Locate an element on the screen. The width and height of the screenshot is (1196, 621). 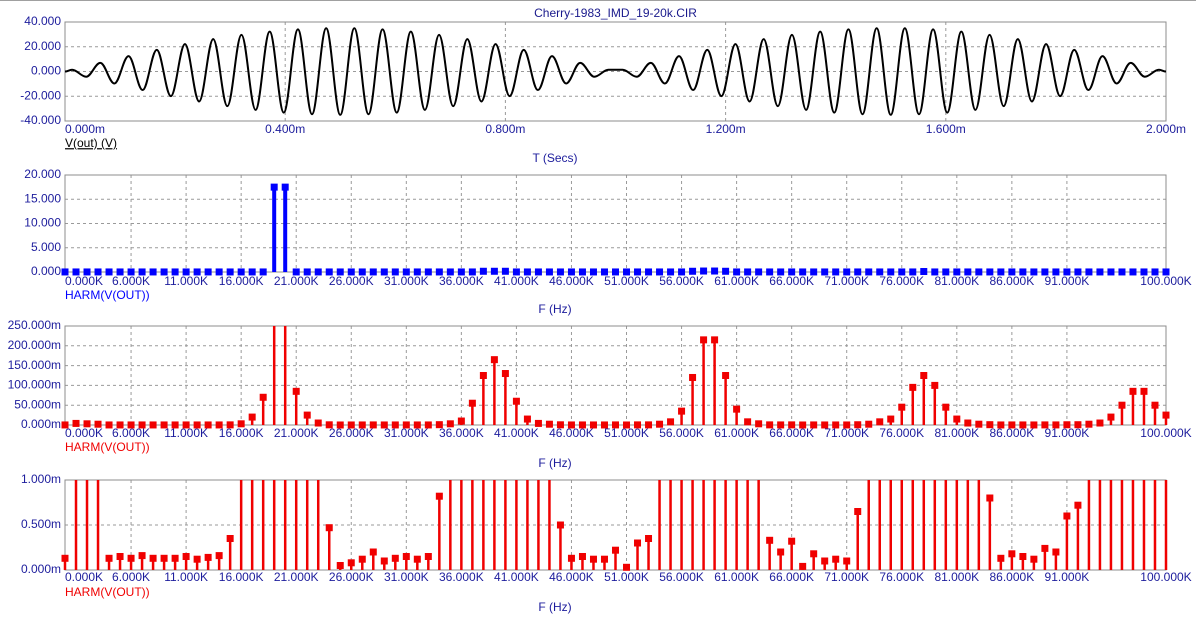
x-tick-label: 21.000K is located at coordinates (296, 577).